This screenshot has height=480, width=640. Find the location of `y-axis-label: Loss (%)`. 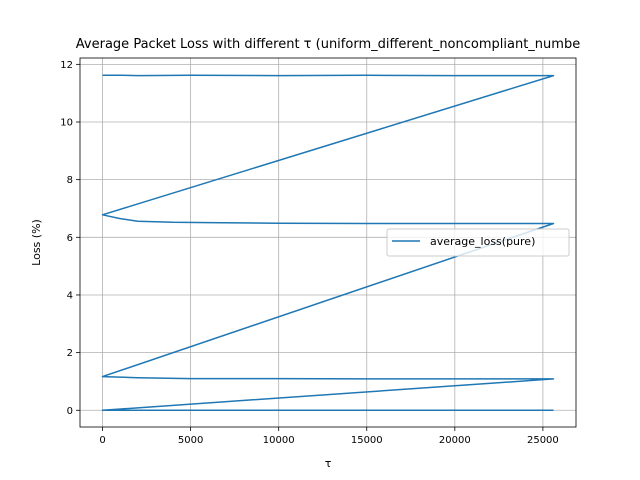

y-axis-label: Loss (%) is located at coordinates (36, 242).